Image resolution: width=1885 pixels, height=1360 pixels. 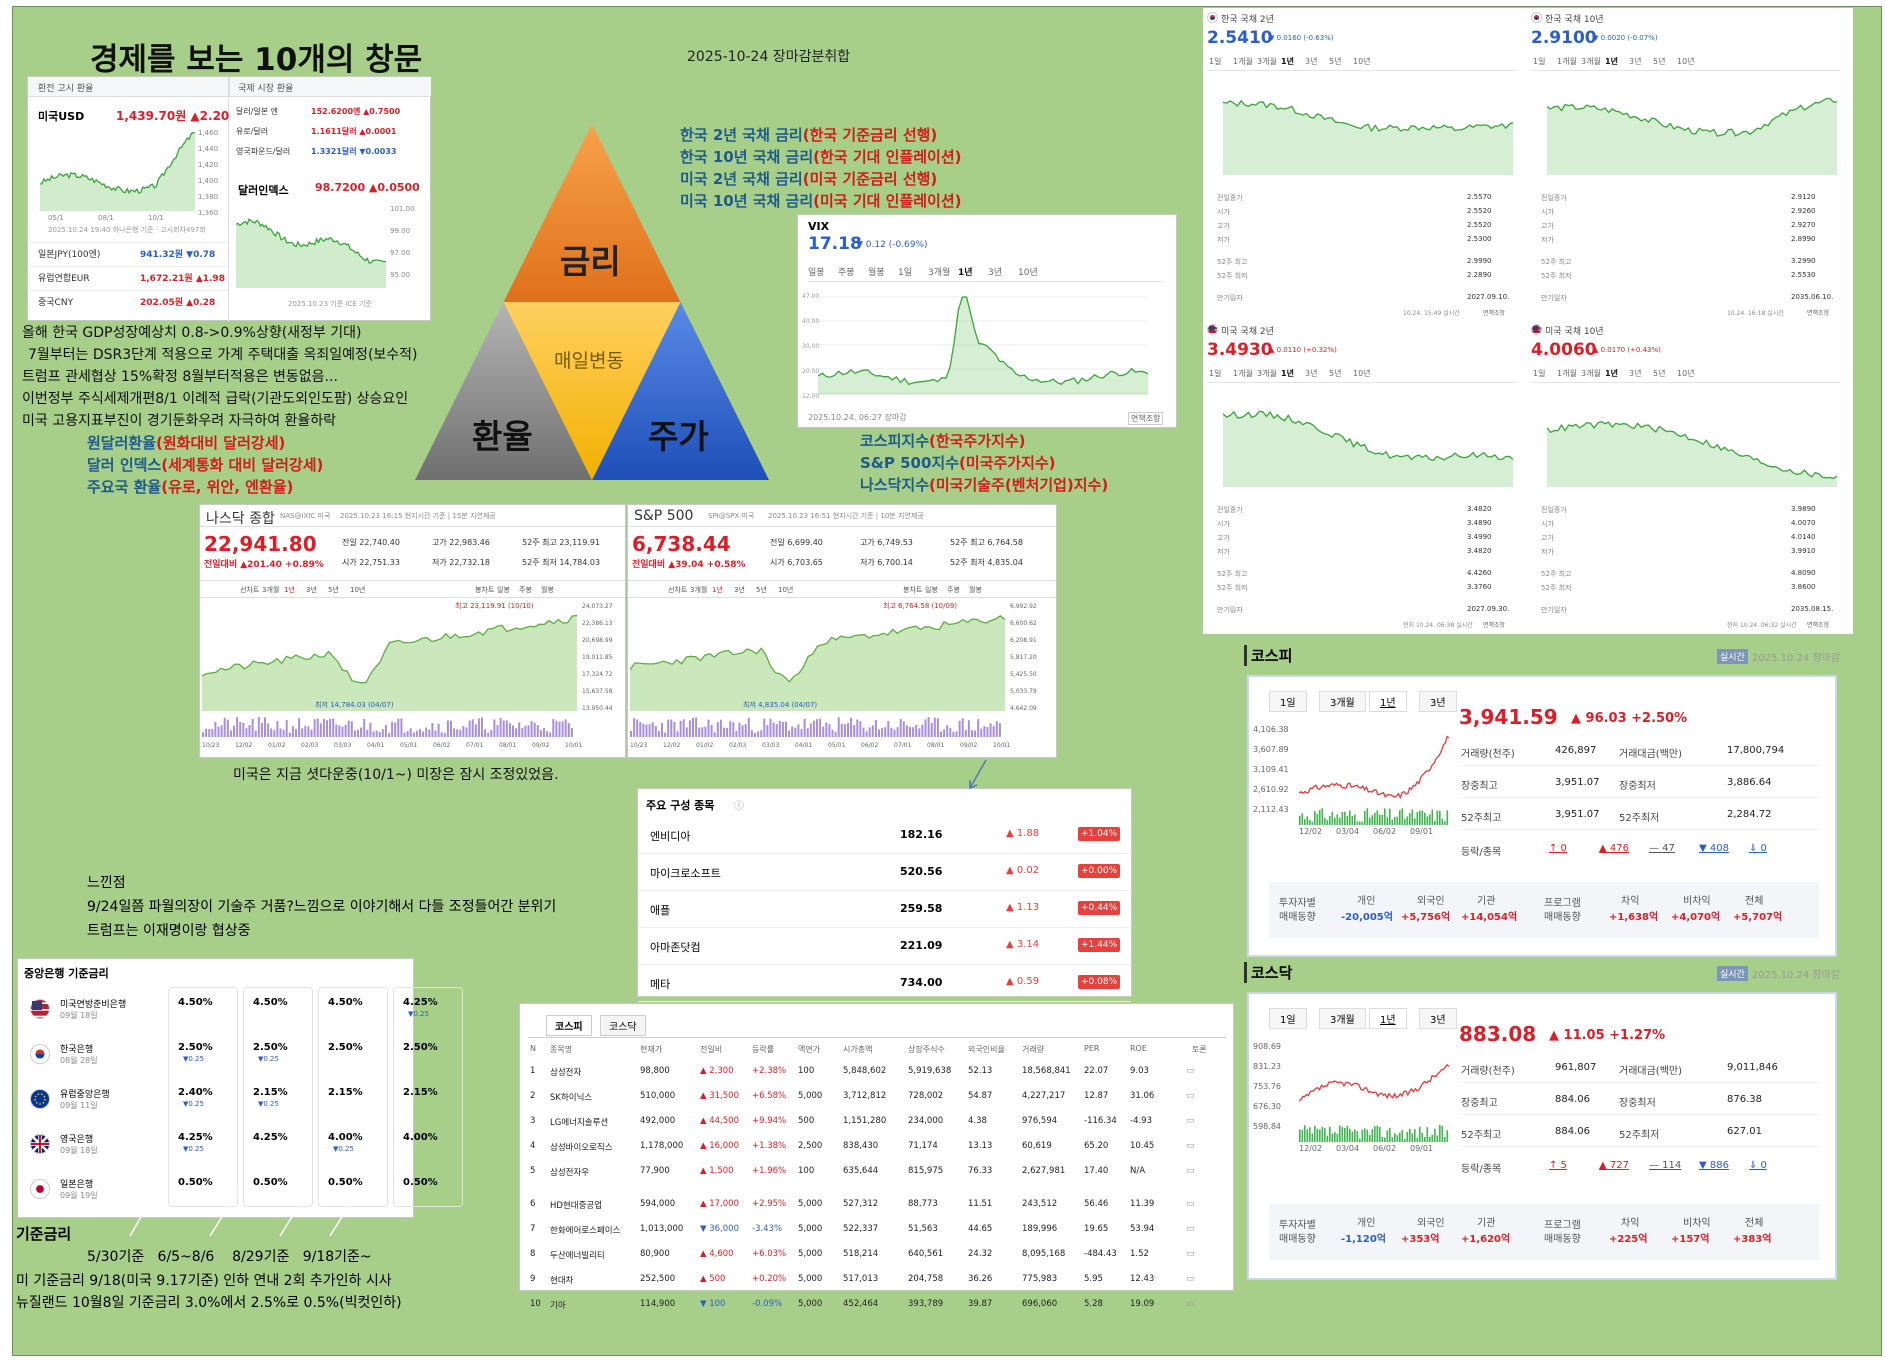 What do you see at coordinates (623, 1025) in the screenshot?
I see `kr-stocks-tab: 코스닥` at bounding box center [623, 1025].